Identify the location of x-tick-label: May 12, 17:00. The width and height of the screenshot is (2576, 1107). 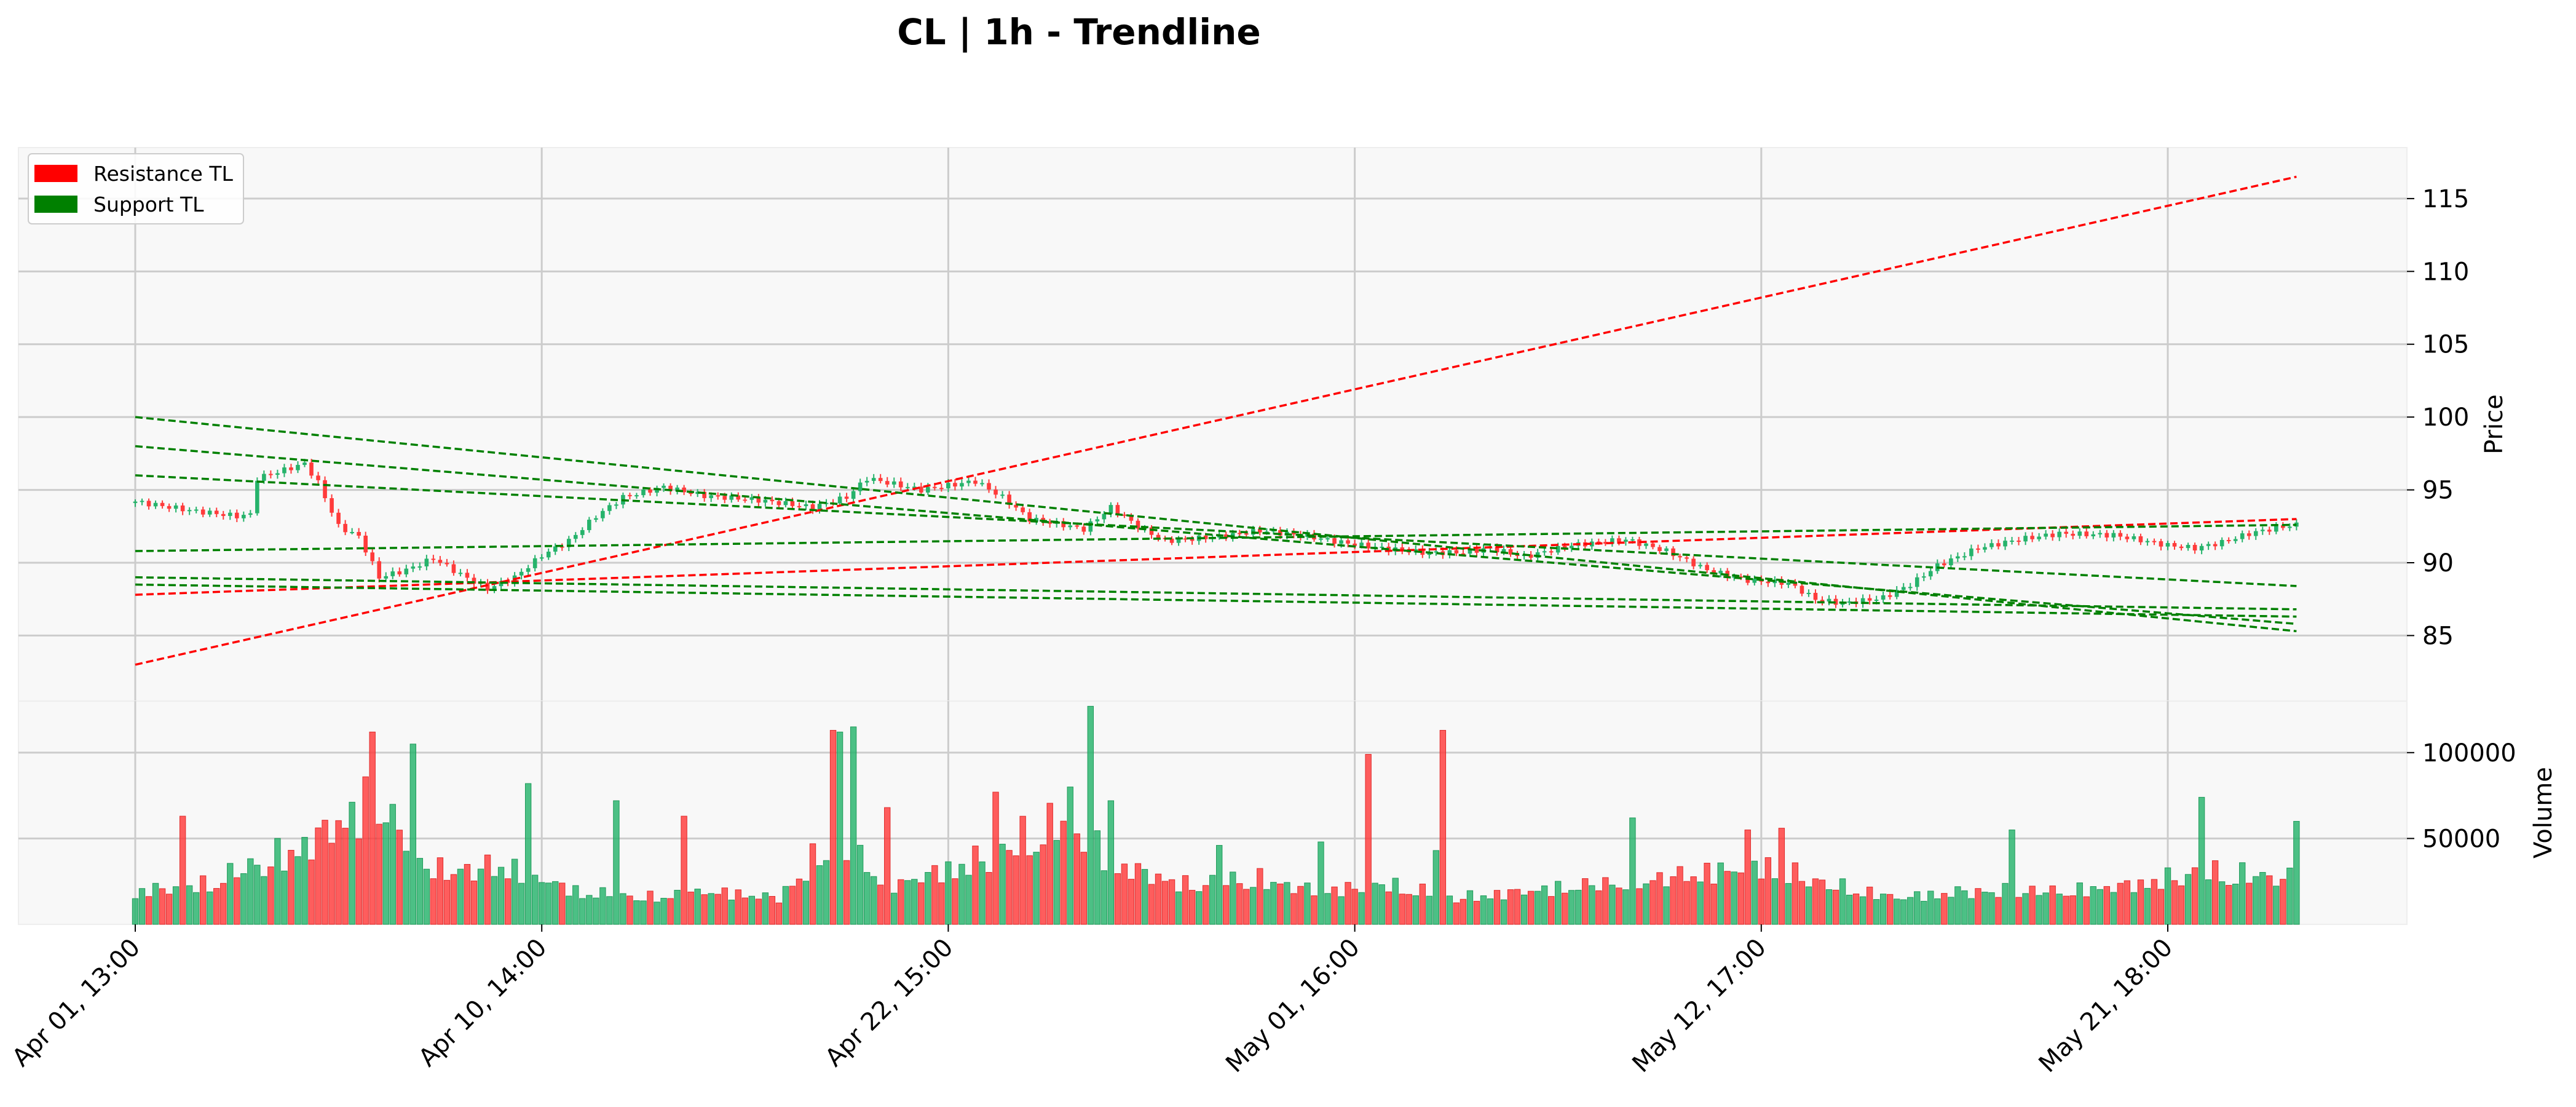
(1699, 1006).